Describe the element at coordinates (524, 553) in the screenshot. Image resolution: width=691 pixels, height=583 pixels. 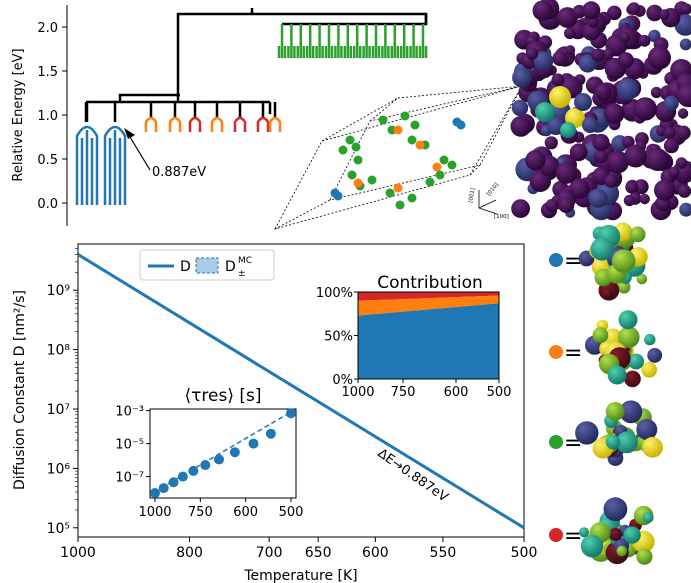
I see `main-x-tick: 500` at that location.